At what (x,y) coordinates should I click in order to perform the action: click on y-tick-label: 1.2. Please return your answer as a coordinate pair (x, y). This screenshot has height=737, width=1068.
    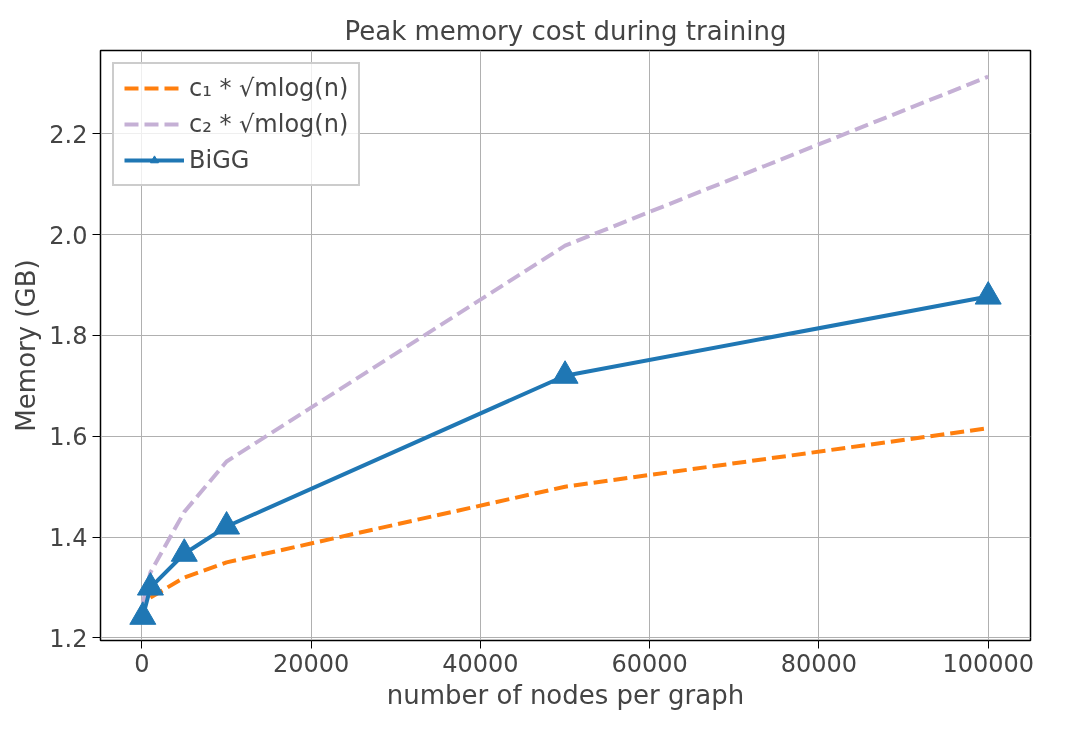
    Looking at the image, I should click on (68, 638).